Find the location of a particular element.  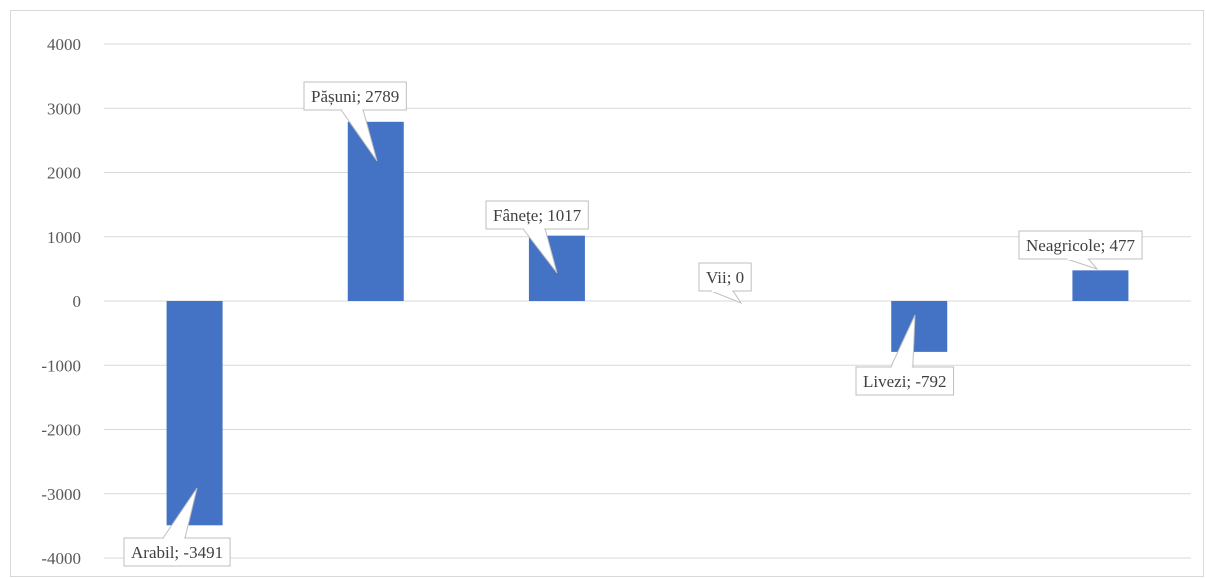

data-label: Pășuni; 2789 is located at coordinates (355, 96).